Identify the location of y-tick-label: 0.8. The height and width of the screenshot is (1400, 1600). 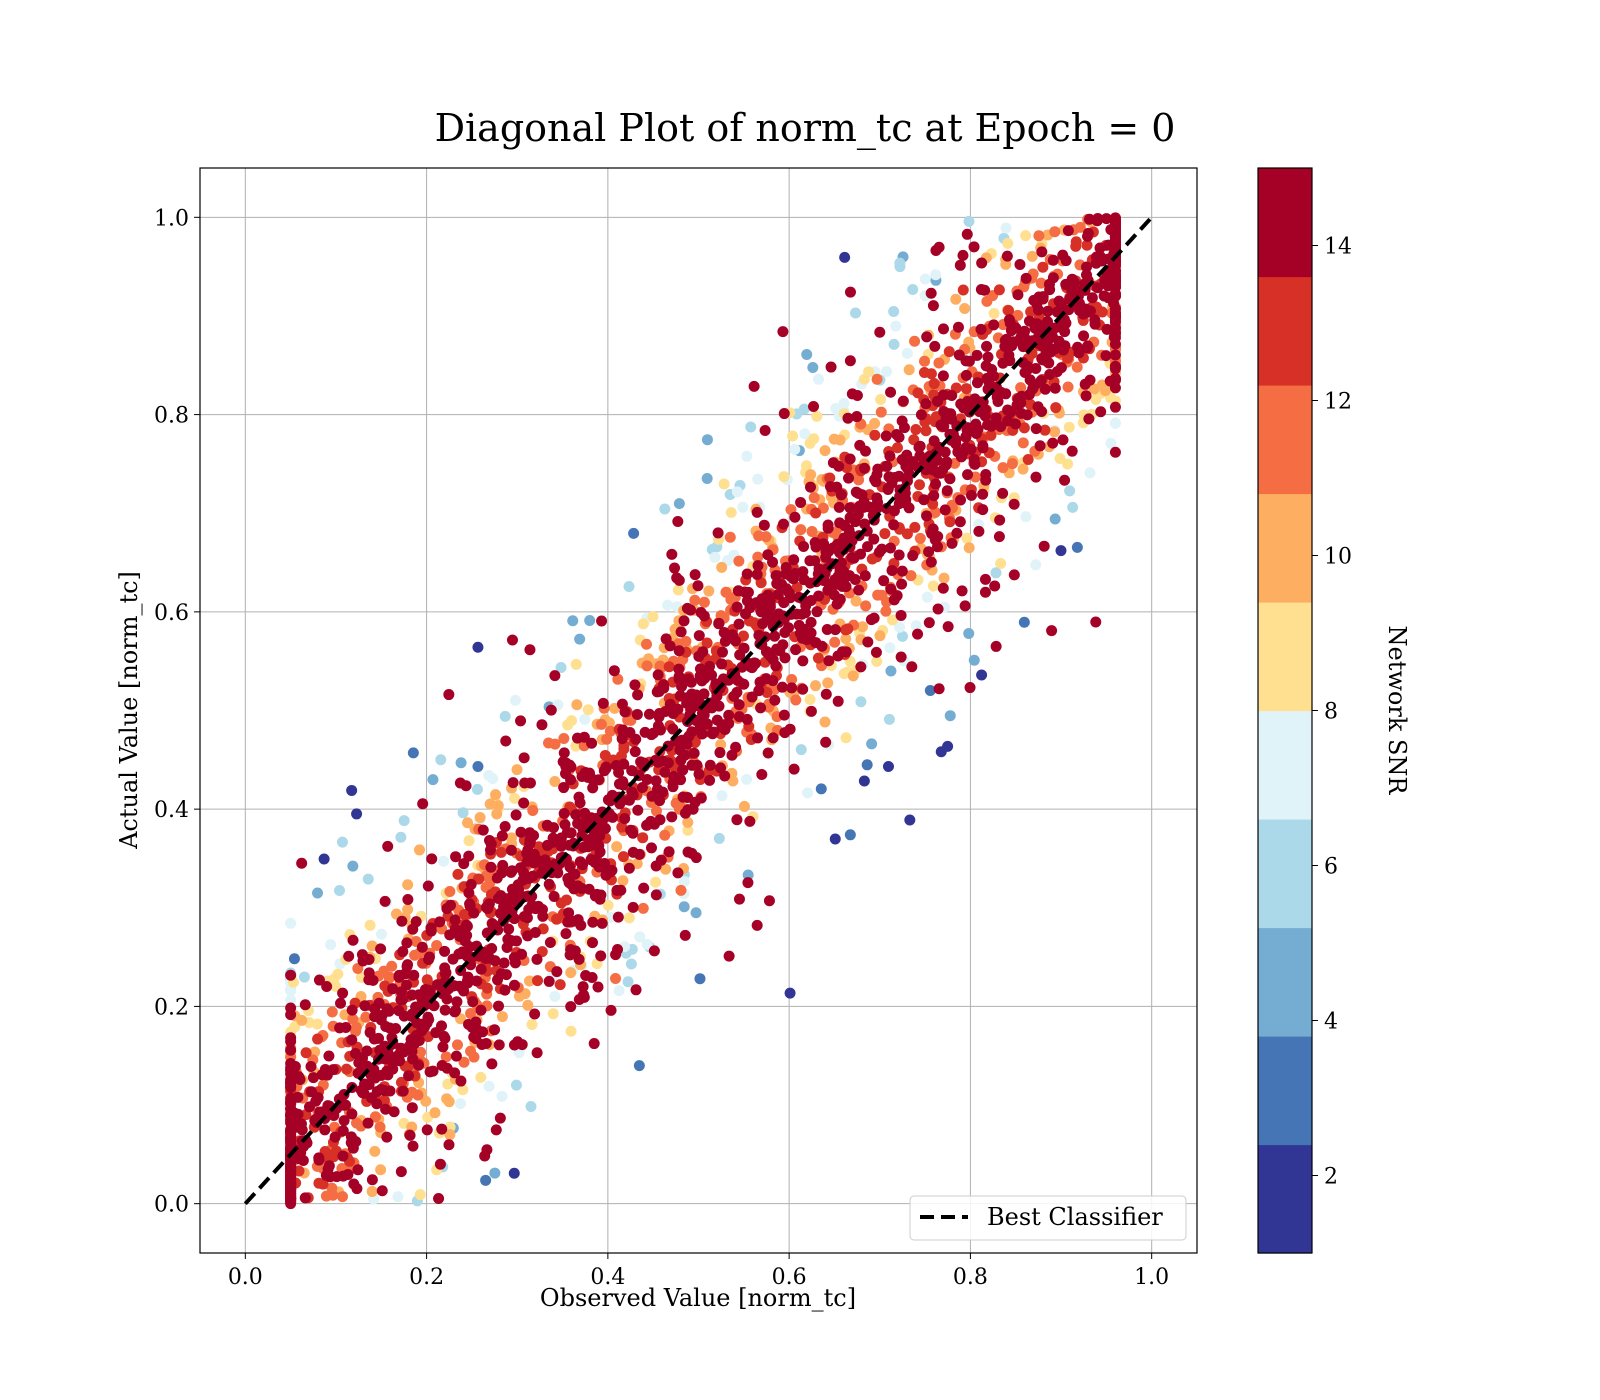
(171, 416).